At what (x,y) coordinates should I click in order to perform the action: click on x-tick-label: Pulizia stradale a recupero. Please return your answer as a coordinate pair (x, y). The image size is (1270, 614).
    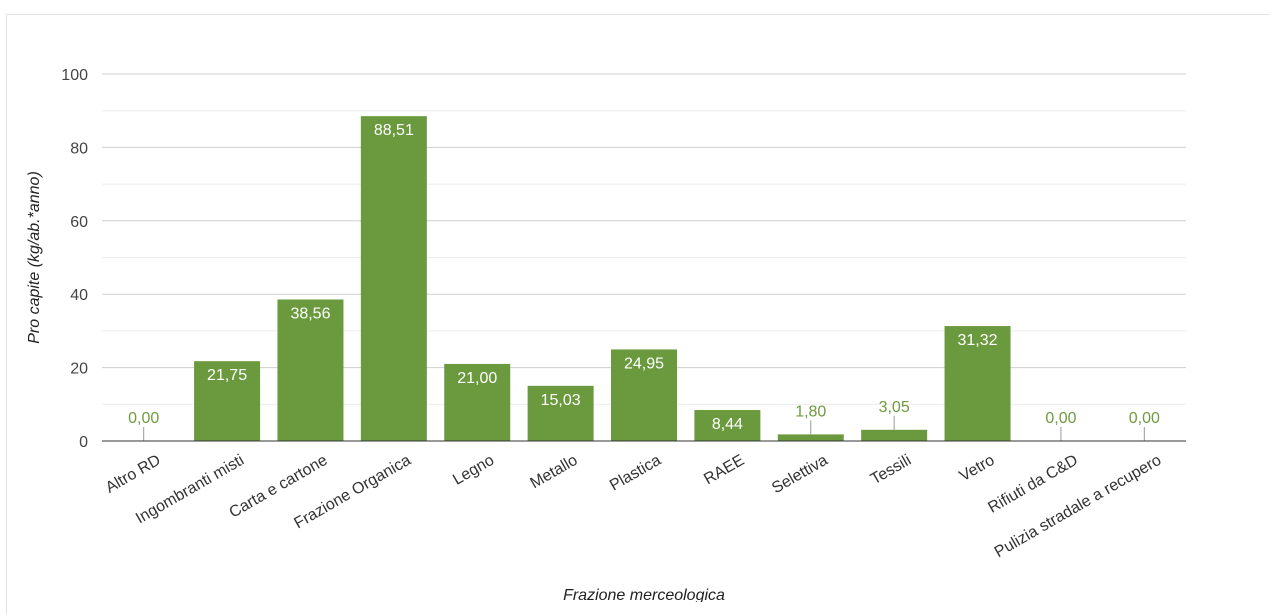
    Looking at the image, I should click on (1078, 506).